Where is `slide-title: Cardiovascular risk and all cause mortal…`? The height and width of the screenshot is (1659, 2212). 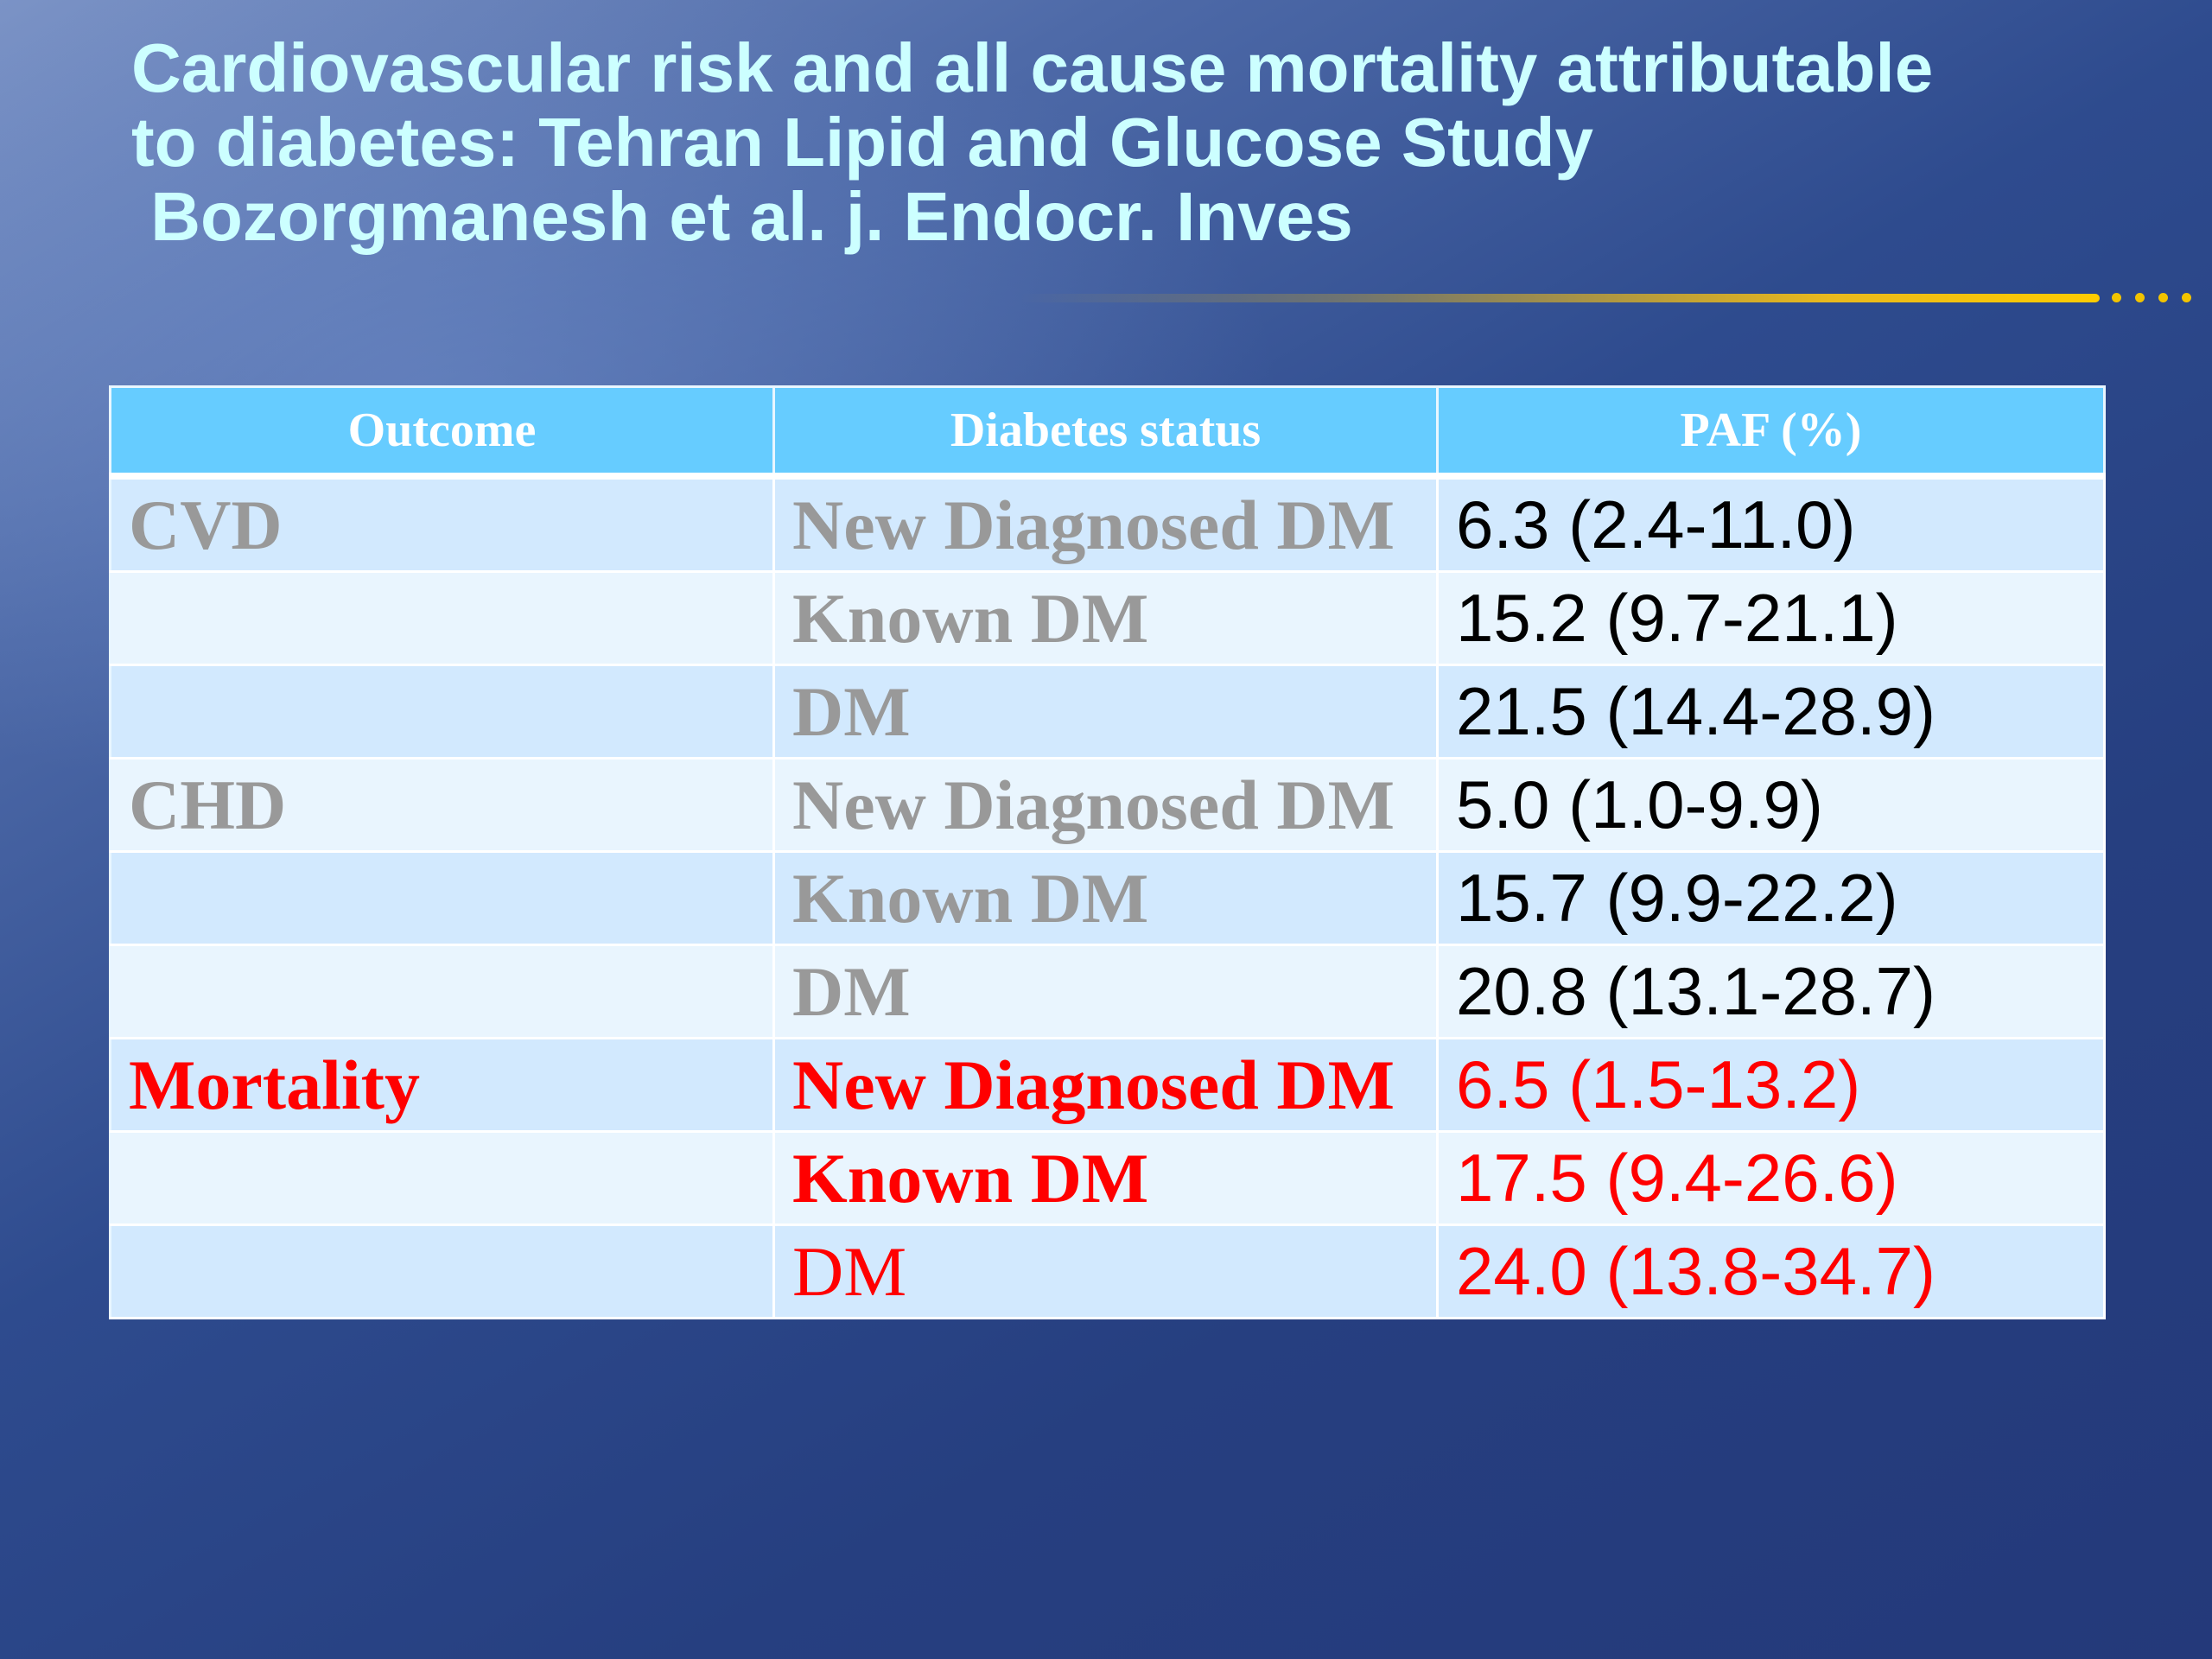 slide-title: Cardiovascular risk and all cause mortal… is located at coordinates (1125, 142).